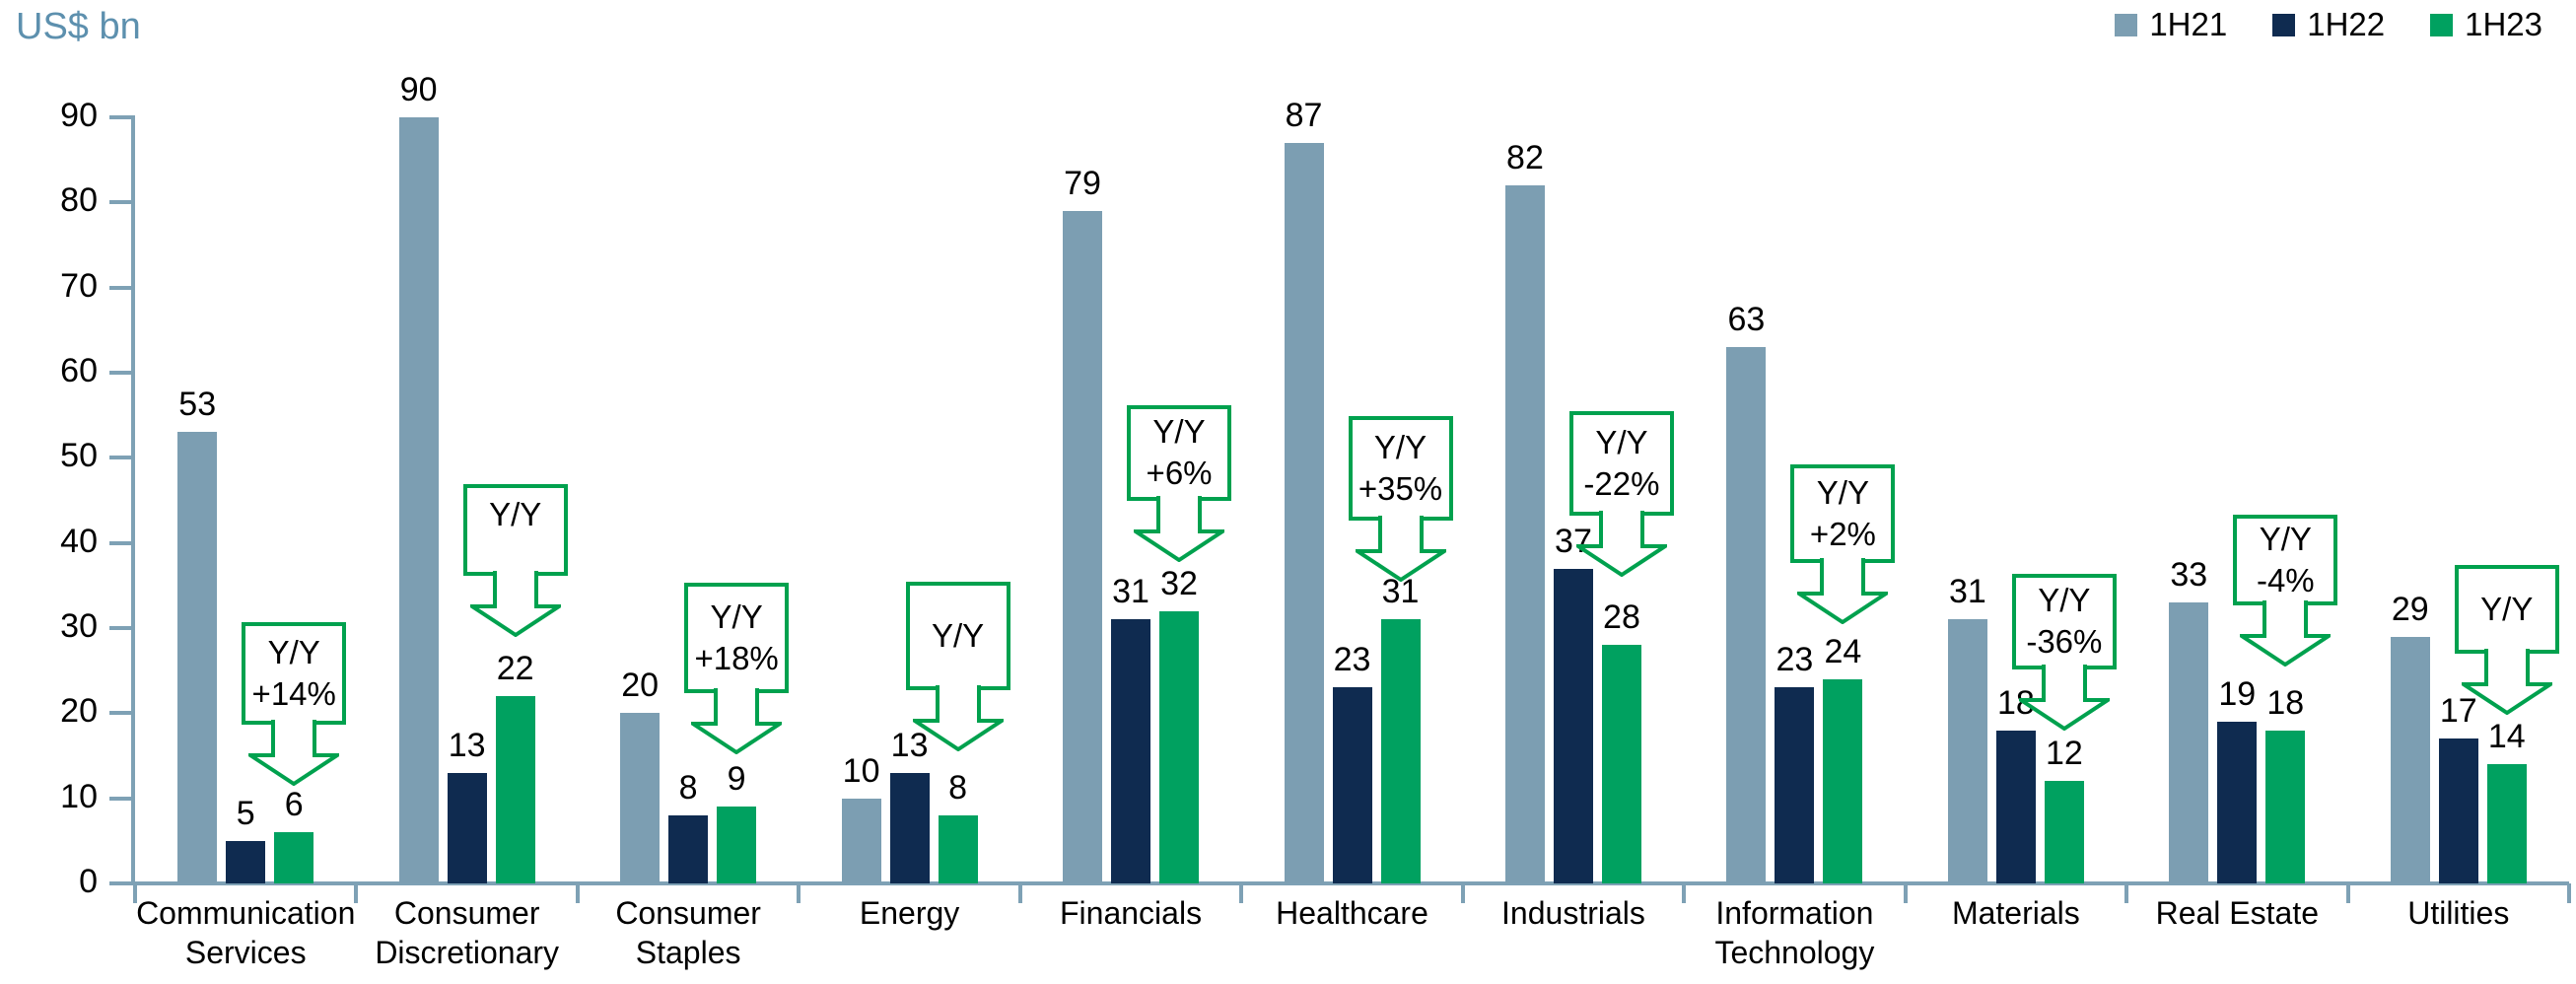  Describe the element at coordinates (2285, 702) in the screenshot. I see `bar-value-label: 18` at that location.